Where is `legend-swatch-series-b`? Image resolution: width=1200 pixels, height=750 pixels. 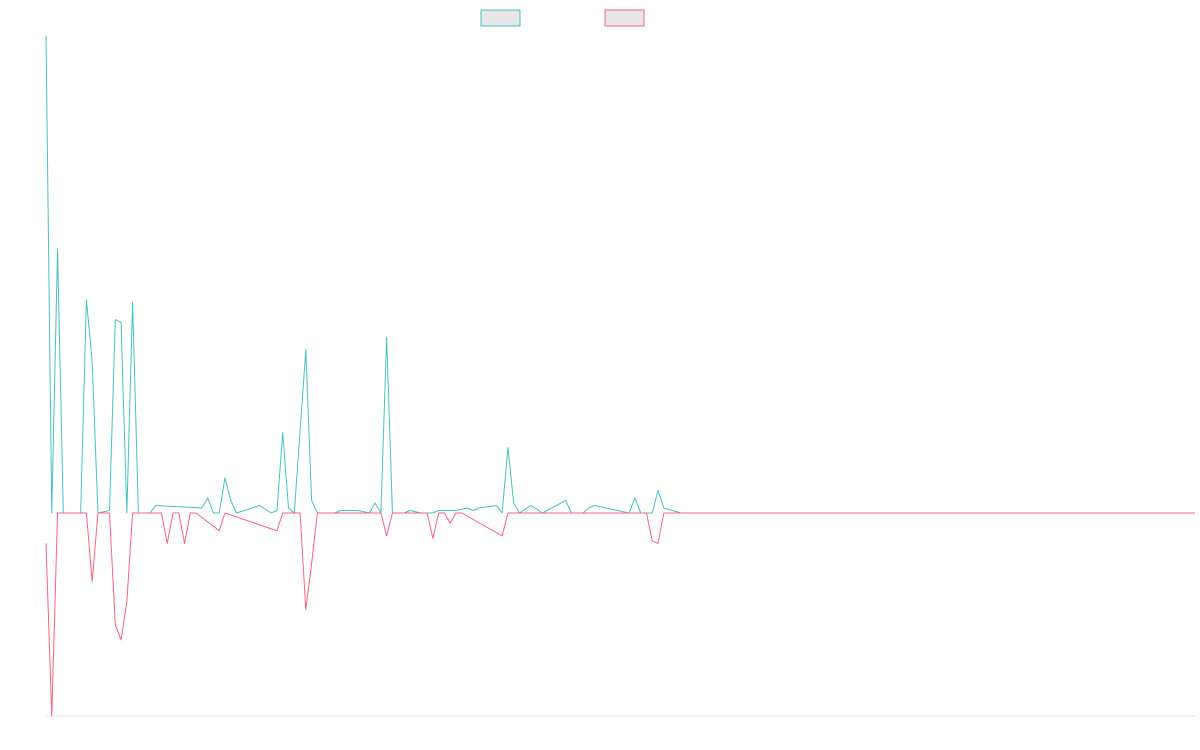
legend-swatch-series-b is located at coordinates (624, 18).